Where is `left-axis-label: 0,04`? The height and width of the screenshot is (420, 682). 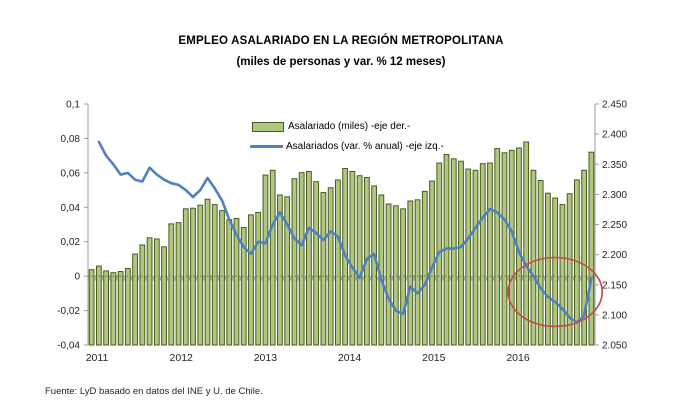
left-axis-label: 0,04 is located at coordinates (71, 208).